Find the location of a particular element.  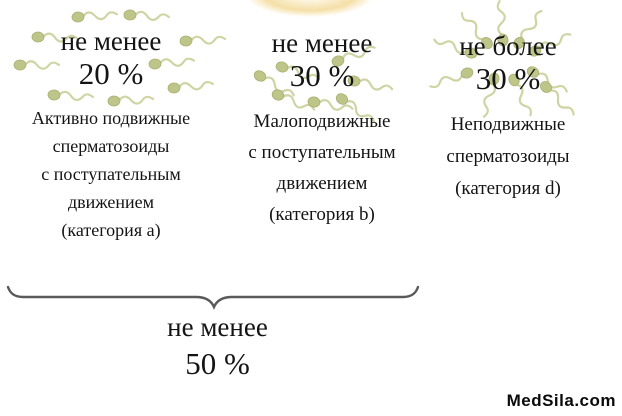

category-description: Неподвижные сперматозоиды (категория d) is located at coordinates (508, 157).